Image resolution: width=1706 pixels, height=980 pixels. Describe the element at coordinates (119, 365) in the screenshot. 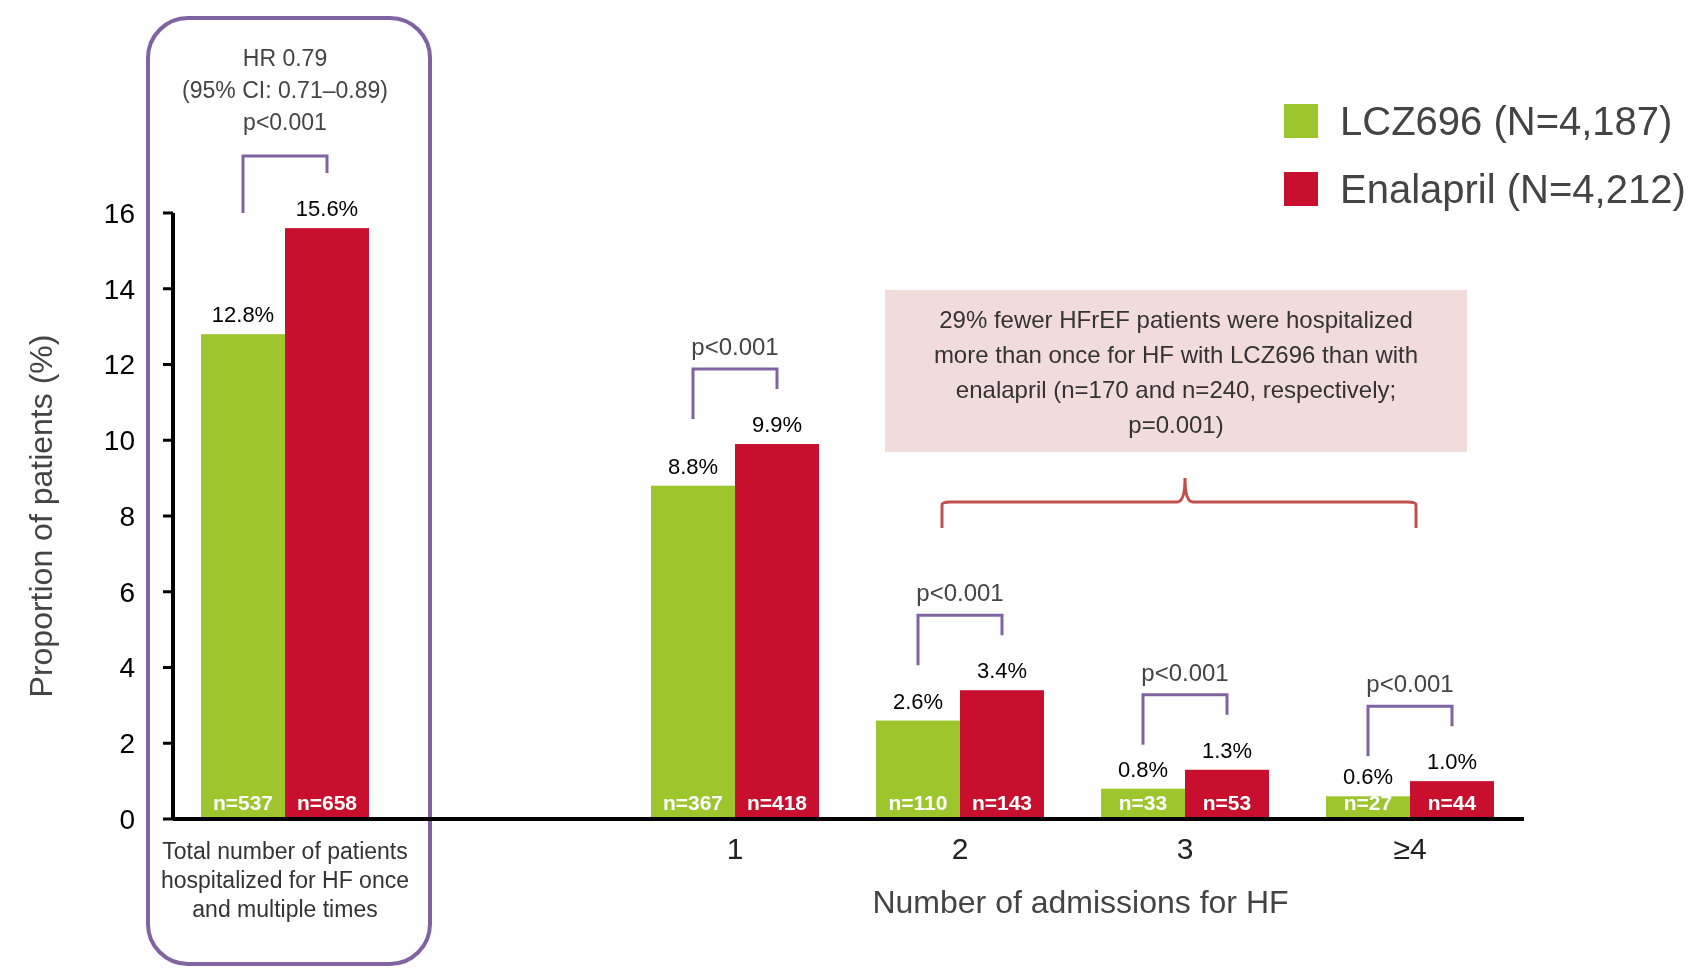

I see `y-tick-label: 12` at that location.